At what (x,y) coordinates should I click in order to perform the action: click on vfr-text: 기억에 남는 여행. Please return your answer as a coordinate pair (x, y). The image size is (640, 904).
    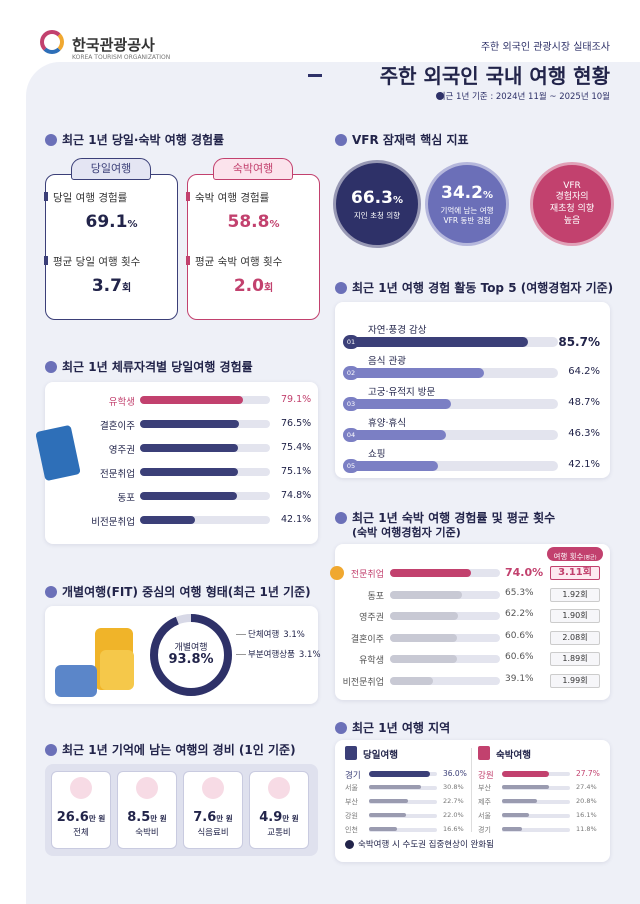
    Looking at the image, I should click on (467, 210).